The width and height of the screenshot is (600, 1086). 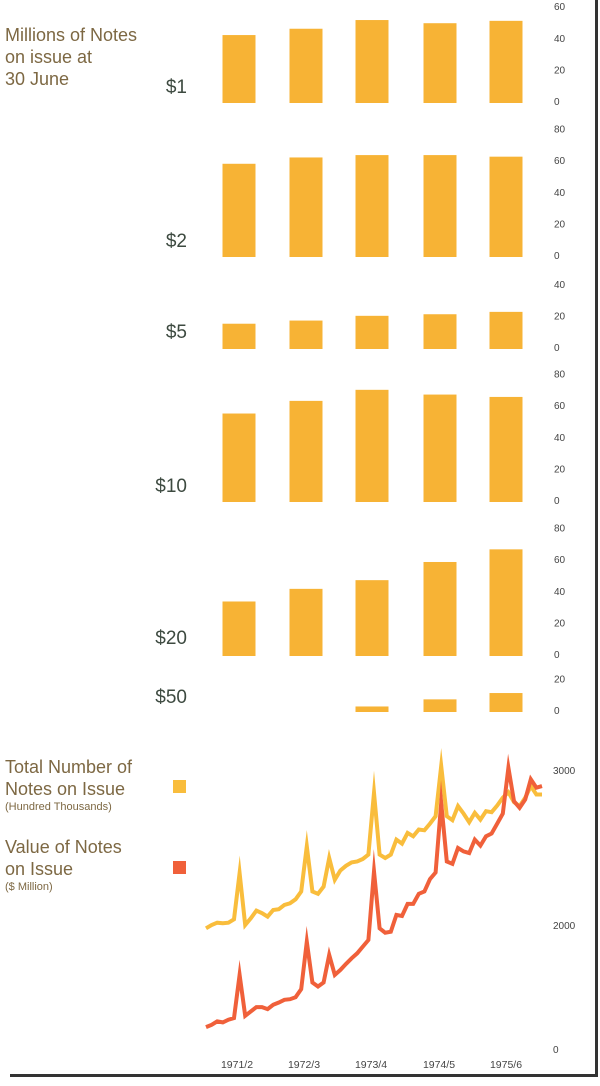 What do you see at coordinates (39, 869) in the screenshot?
I see `legend-value-line2: on Issue` at bounding box center [39, 869].